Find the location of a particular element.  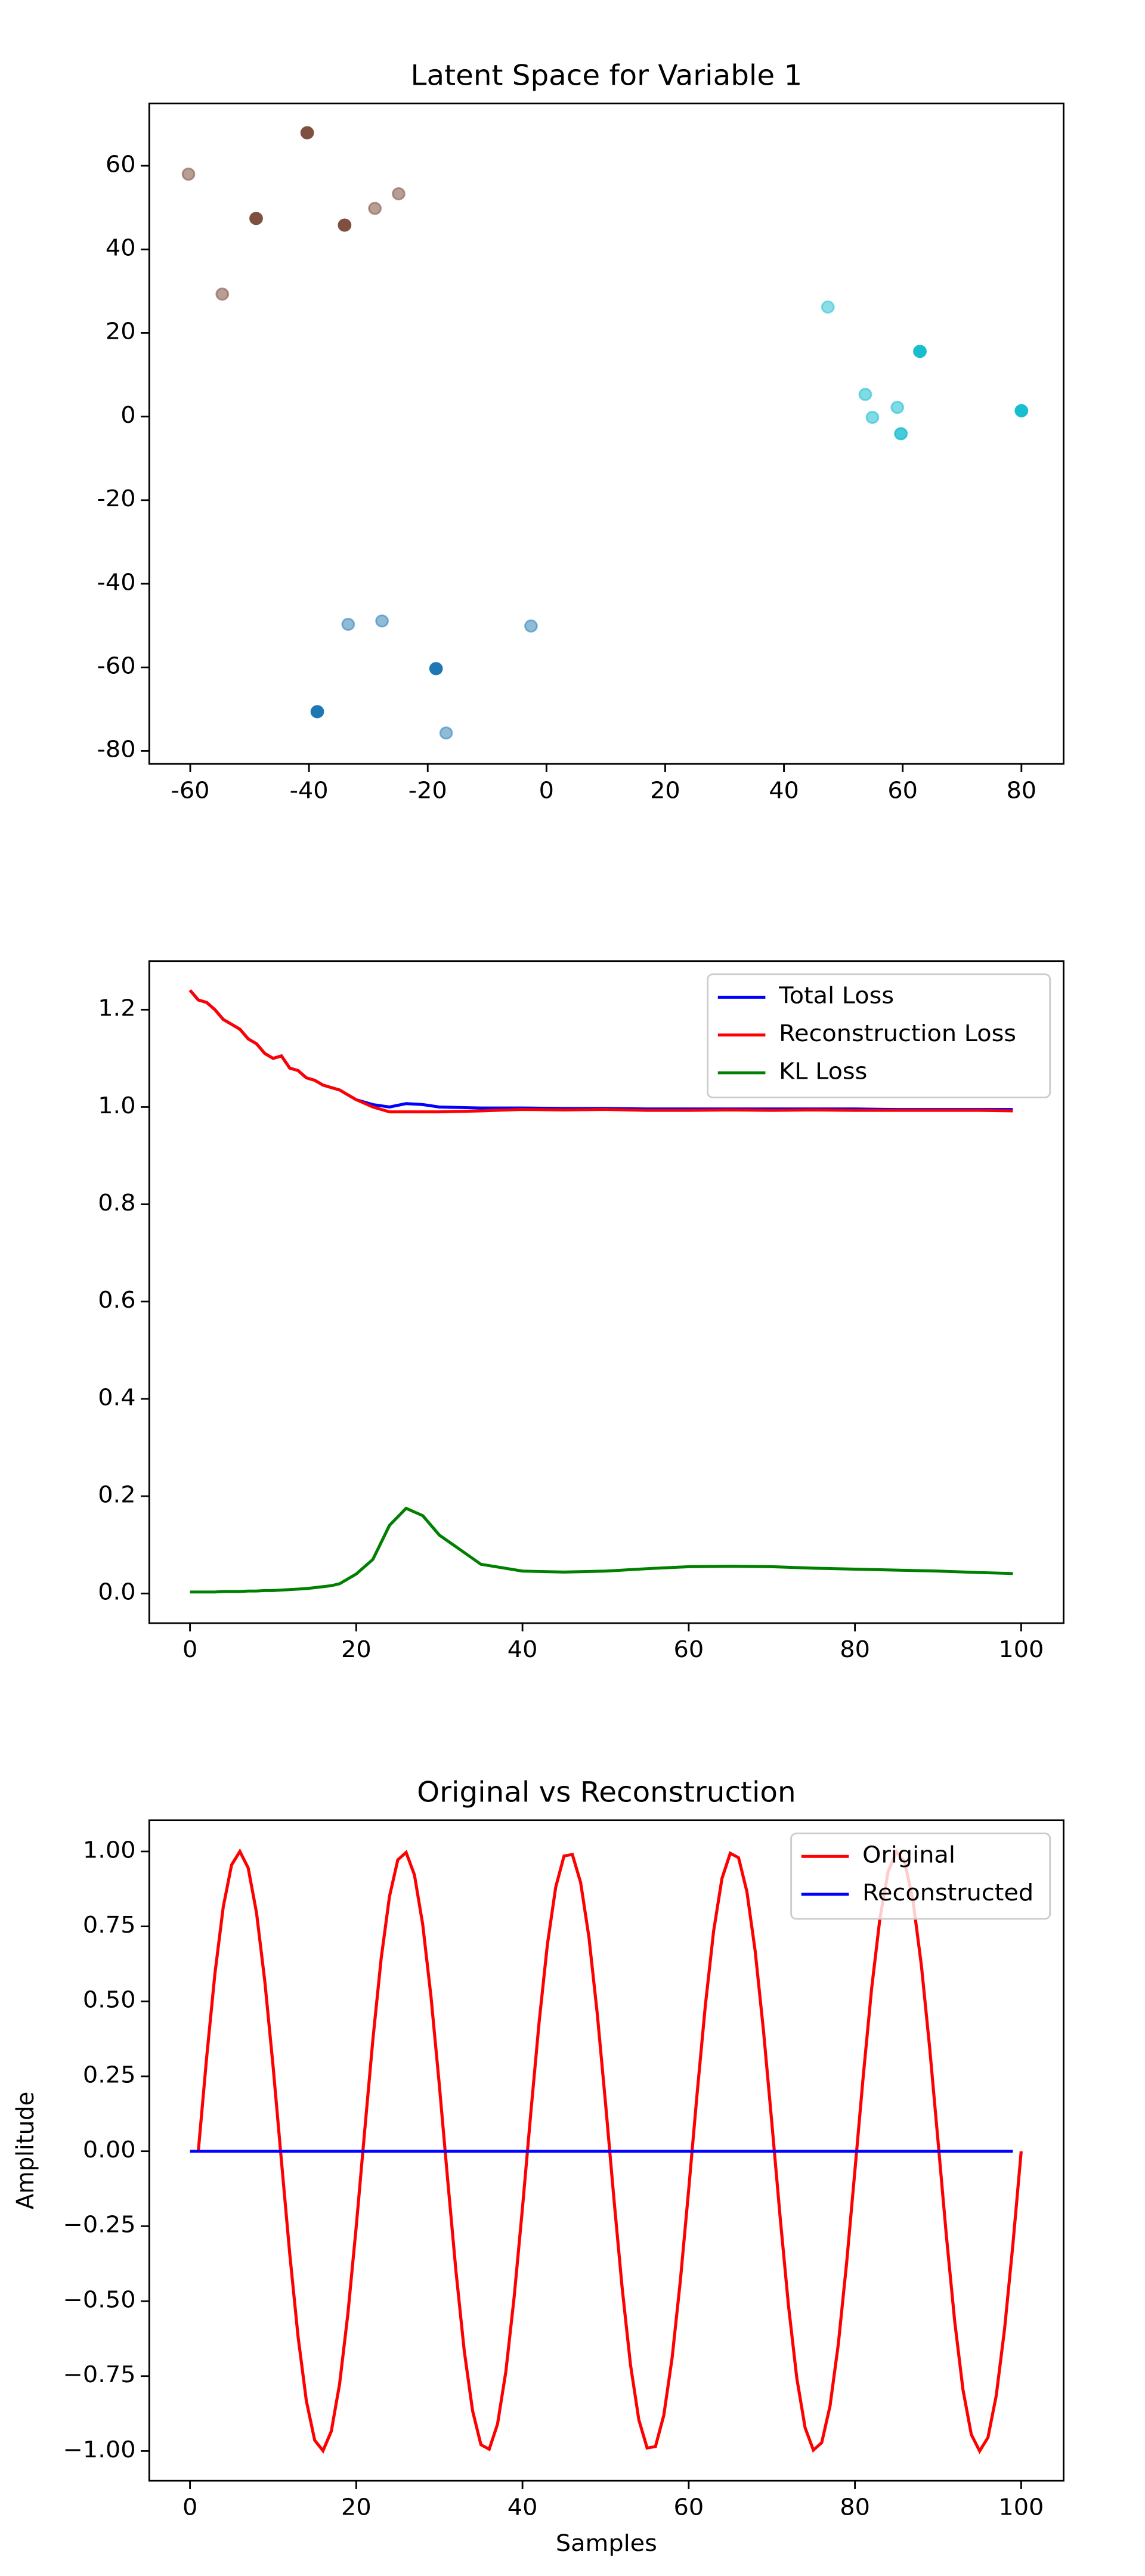

y-tick-label: 0 is located at coordinates (127, 416).